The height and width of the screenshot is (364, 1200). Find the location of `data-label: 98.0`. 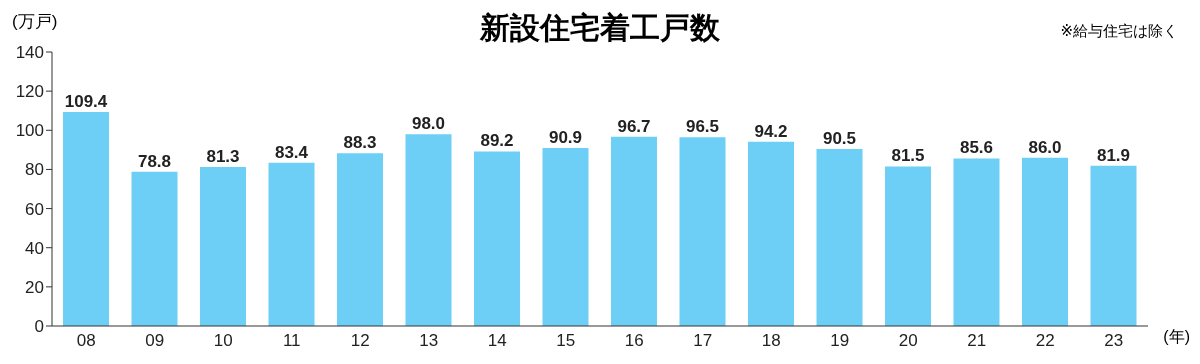

data-label: 98.0 is located at coordinates (428, 124).